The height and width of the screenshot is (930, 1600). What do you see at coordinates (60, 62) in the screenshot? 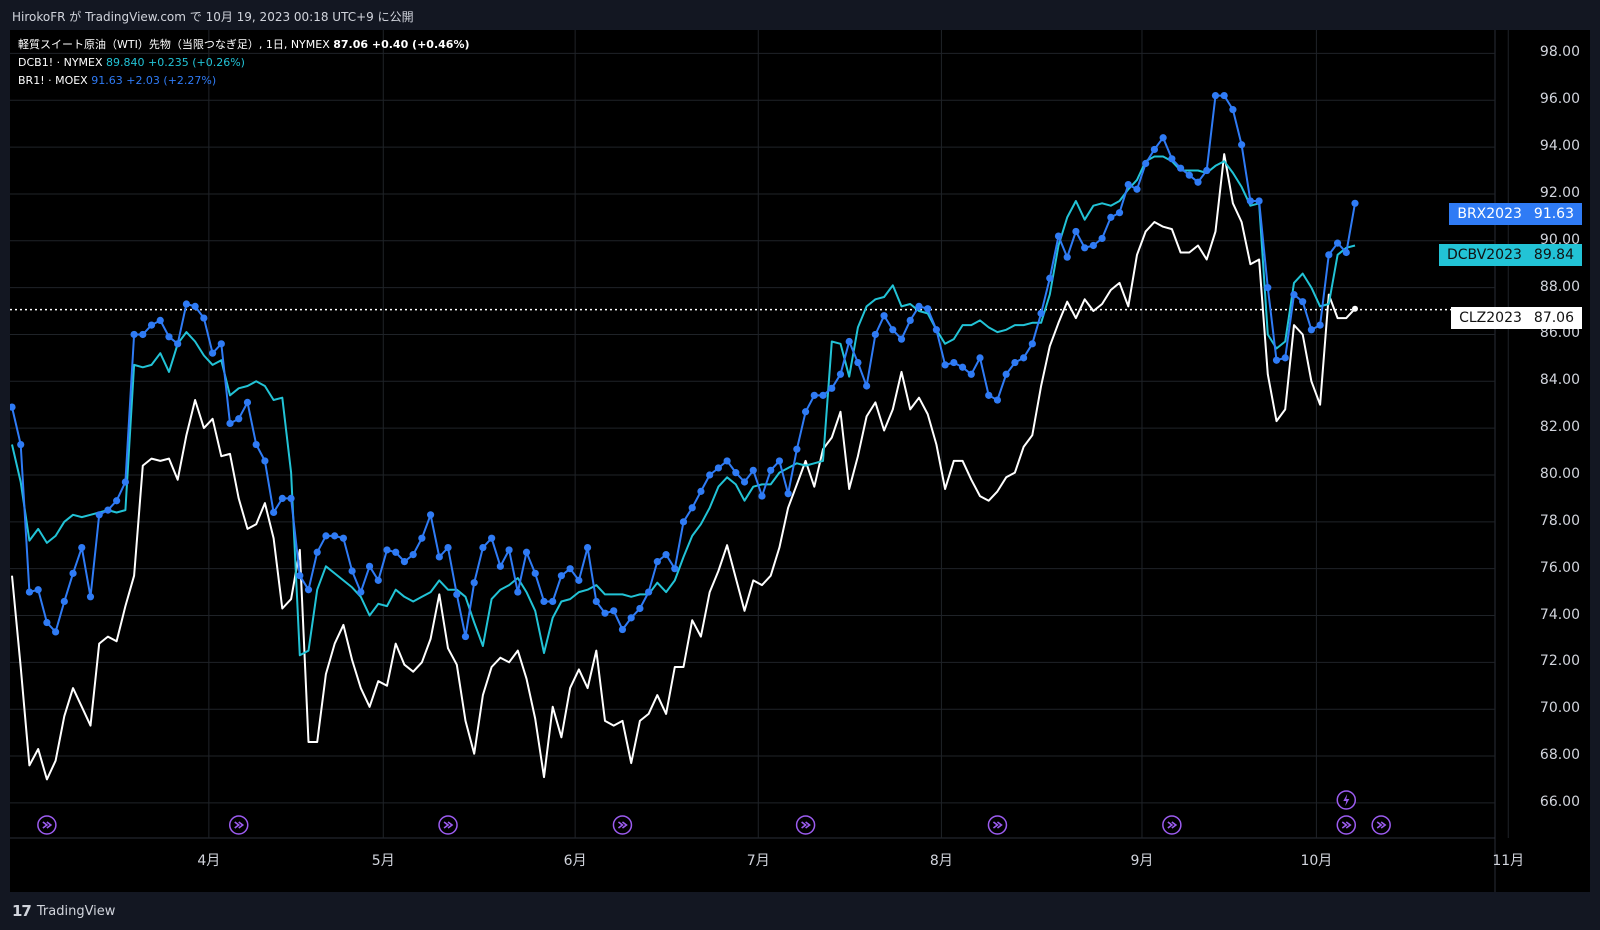
I see `legend-dcb-label: DCB1! · NYMEX` at bounding box center [60, 62].